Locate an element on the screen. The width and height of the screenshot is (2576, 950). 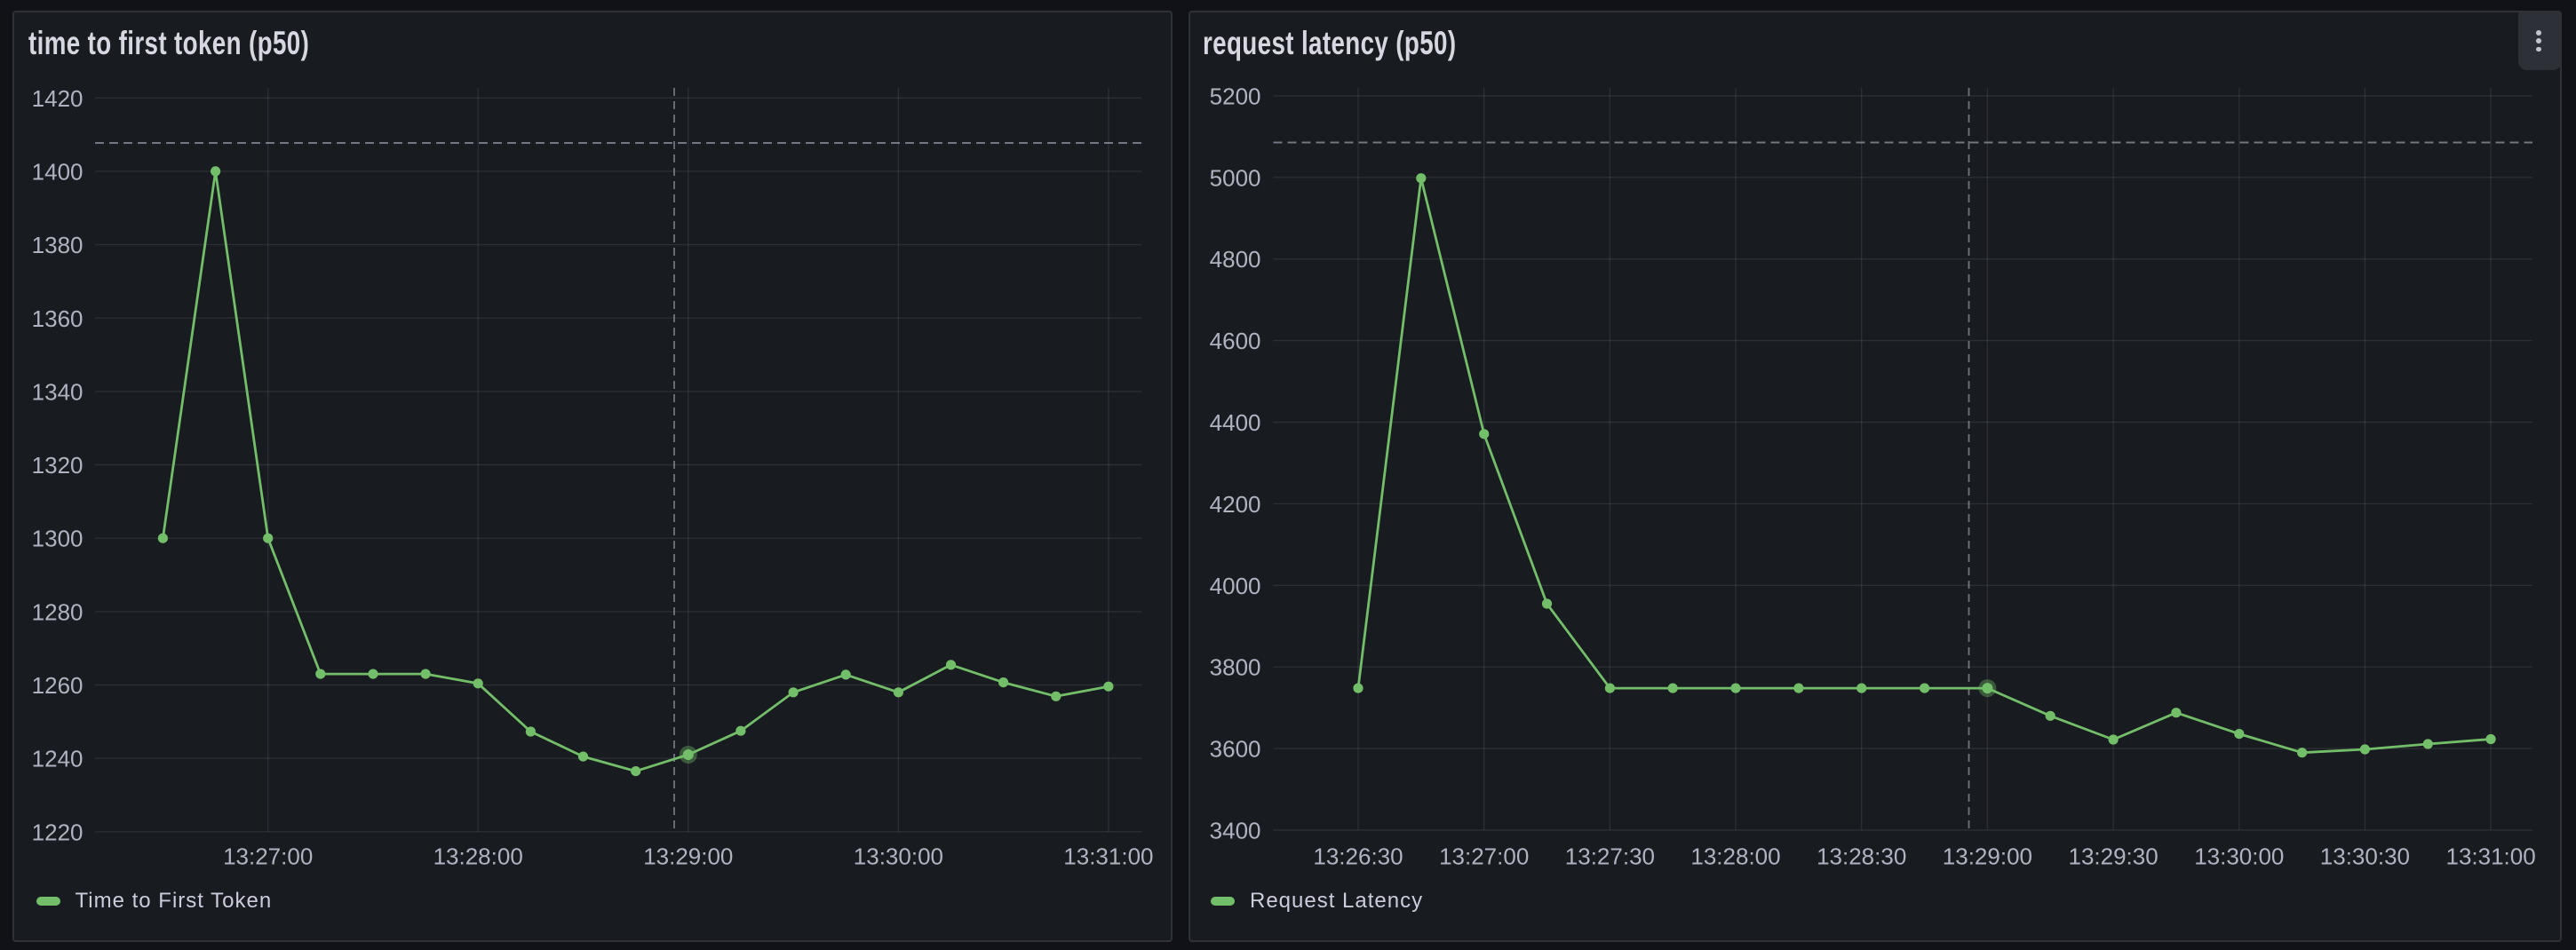
svg-text: 1220 is located at coordinates (57, 832).